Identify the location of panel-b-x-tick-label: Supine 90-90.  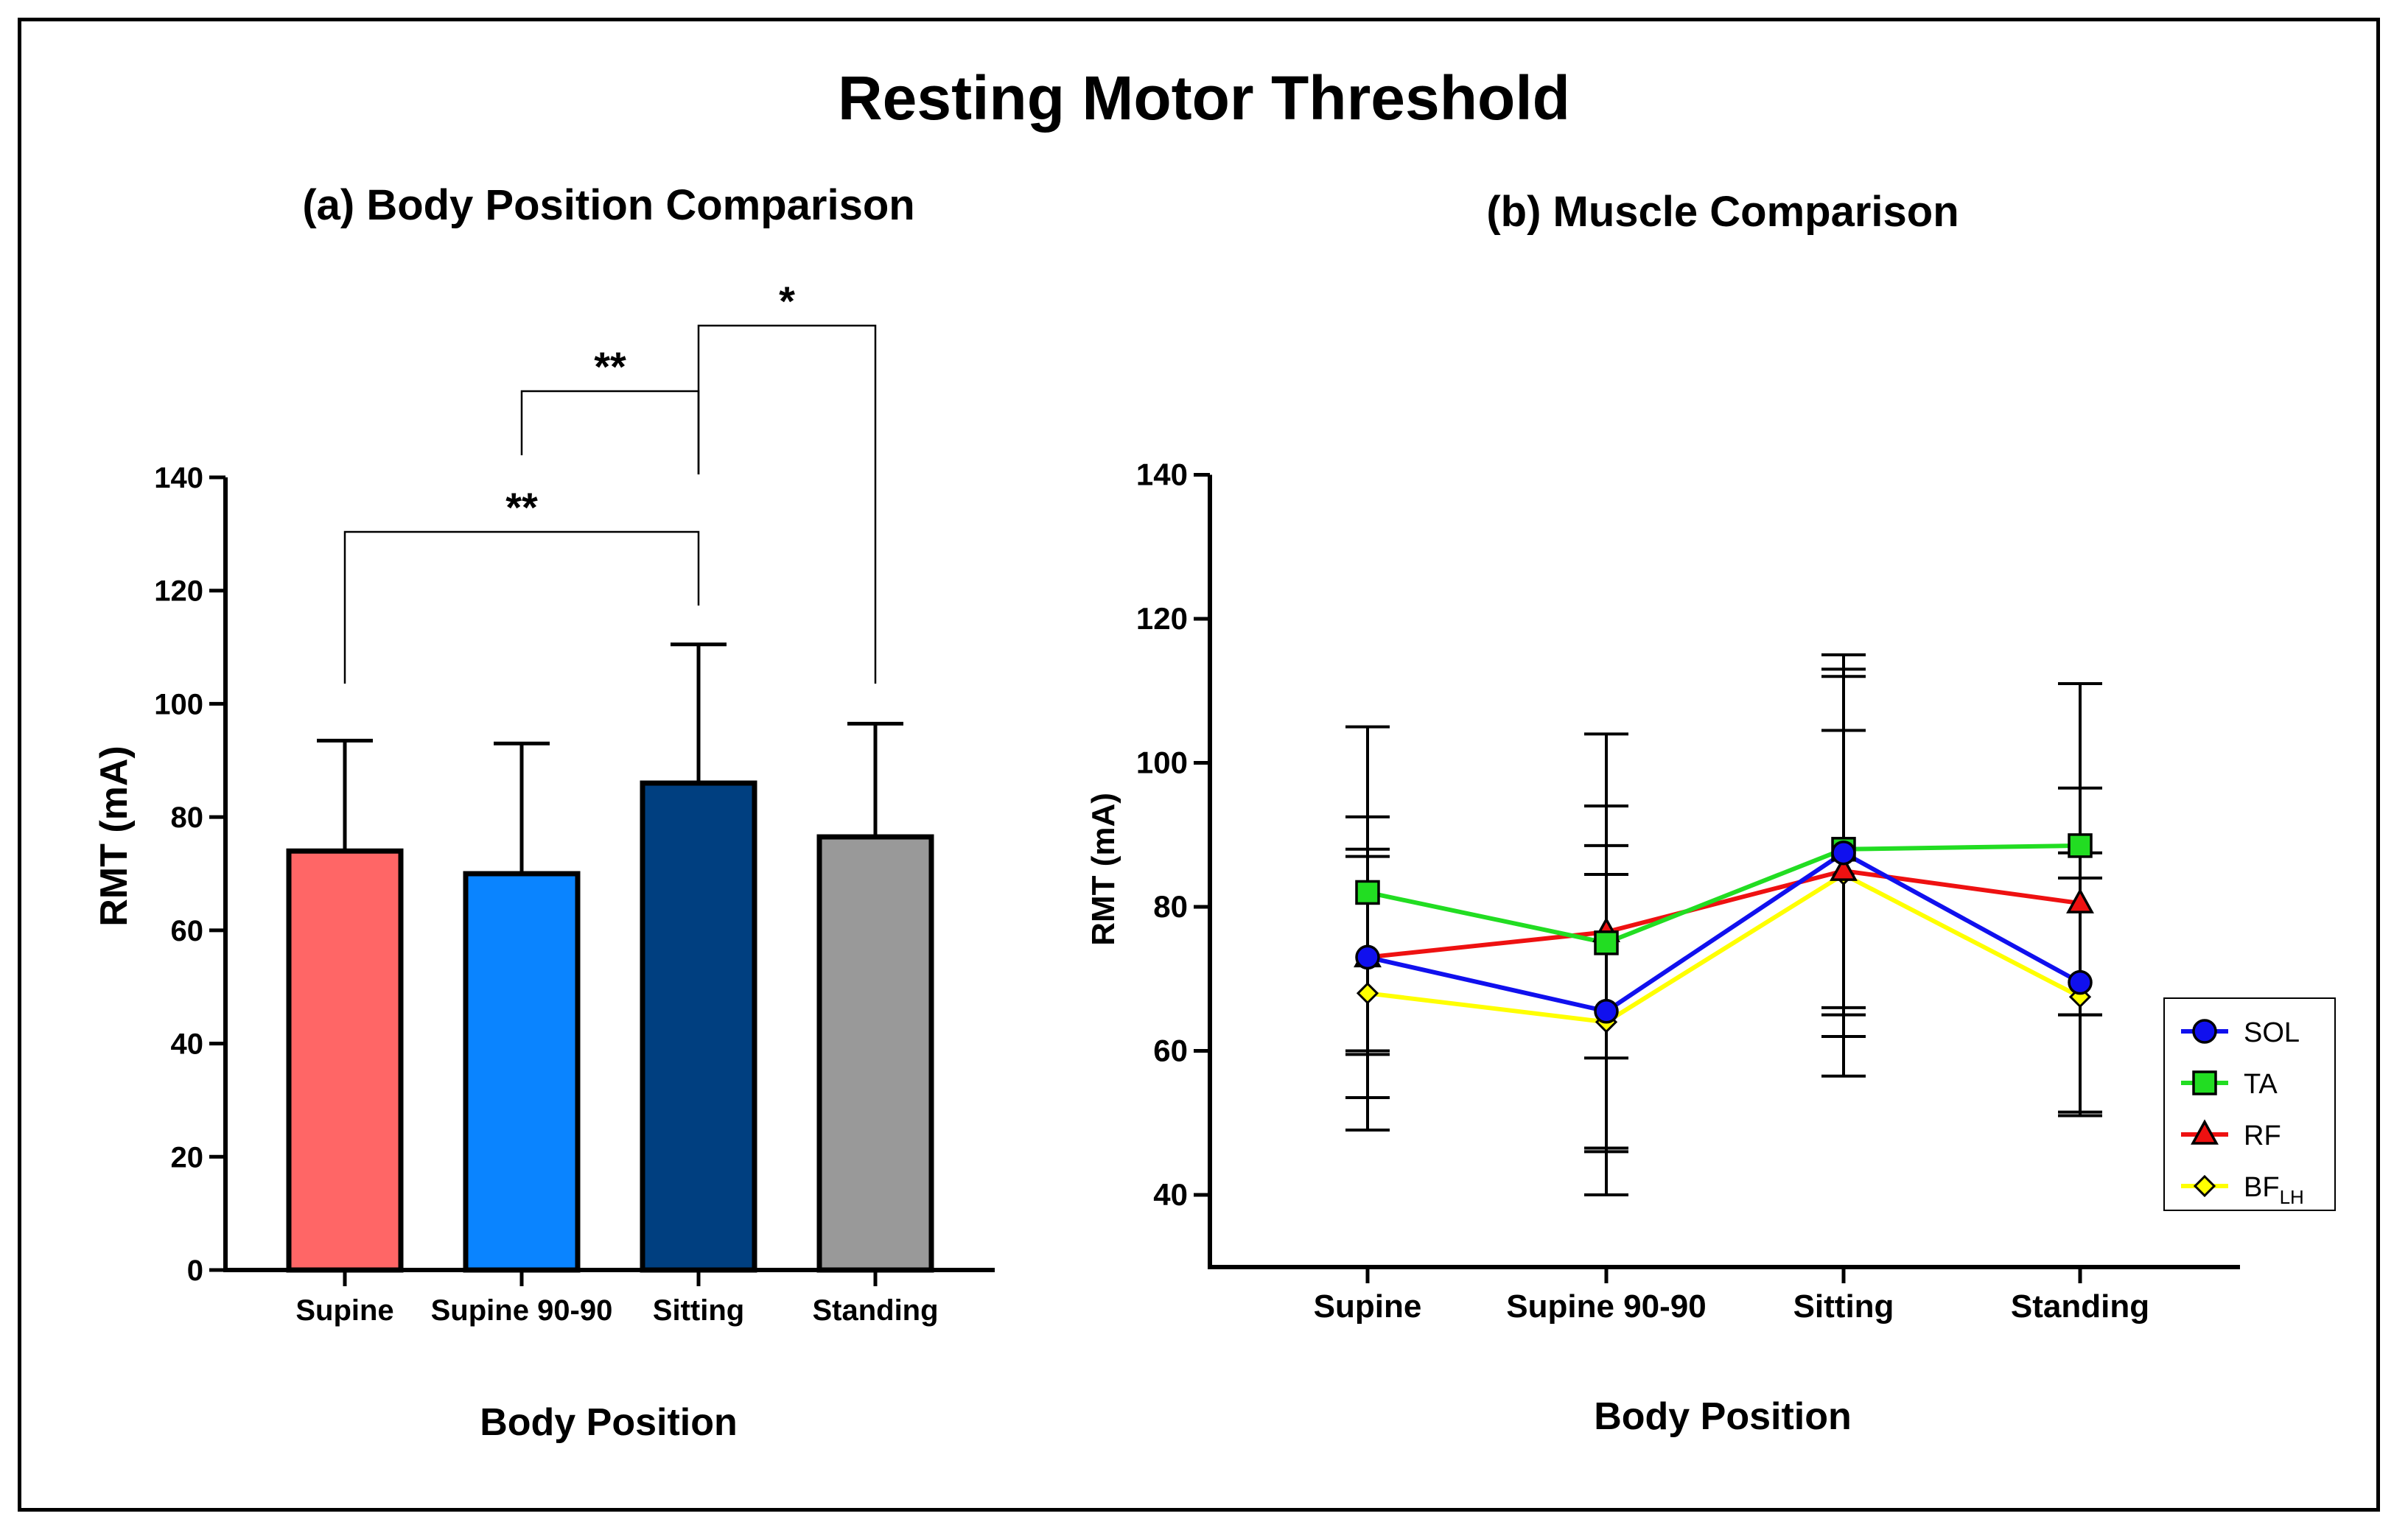
(1606, 1306).